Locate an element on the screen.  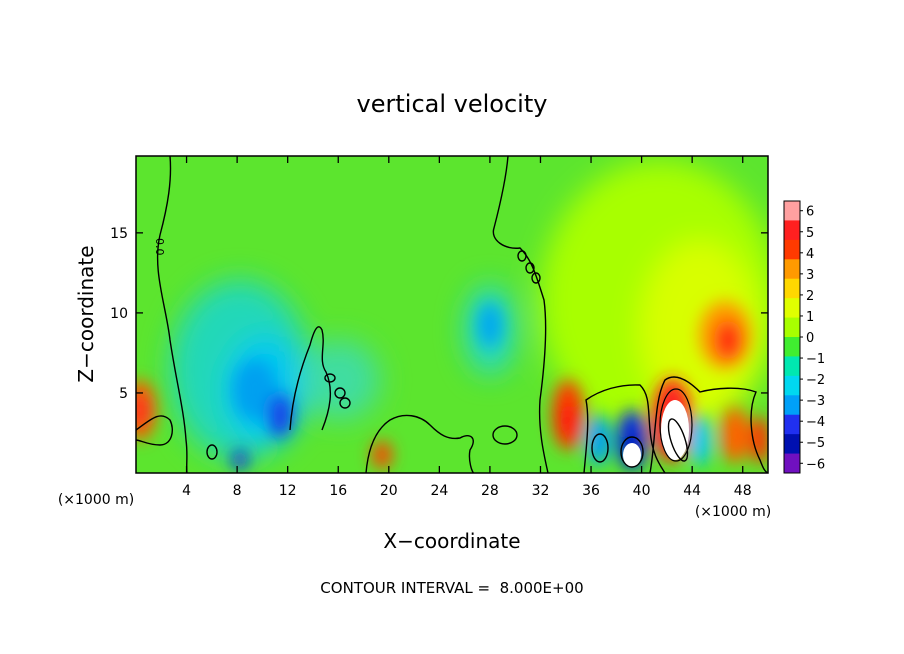
x-tick-label: 32 is located at coordinates (541, 491).